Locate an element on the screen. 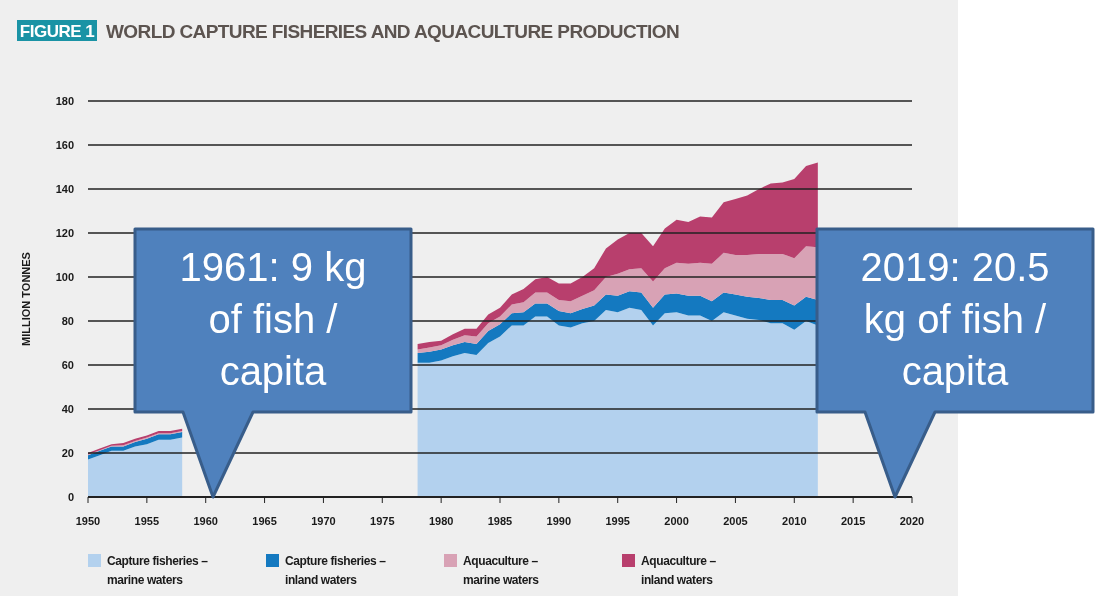  y-tick-label: 0 is located at coordinates (70, 497).